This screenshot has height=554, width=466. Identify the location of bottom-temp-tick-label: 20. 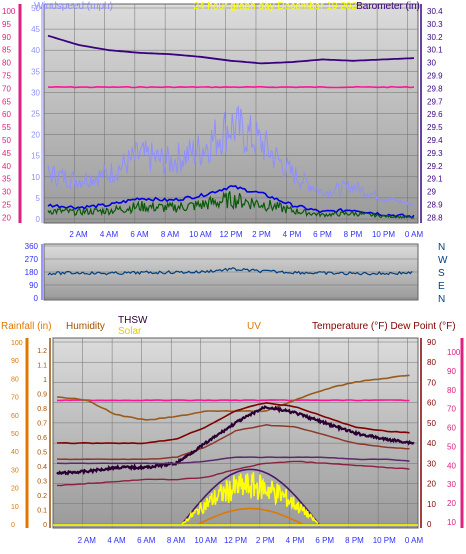
(431, 484).